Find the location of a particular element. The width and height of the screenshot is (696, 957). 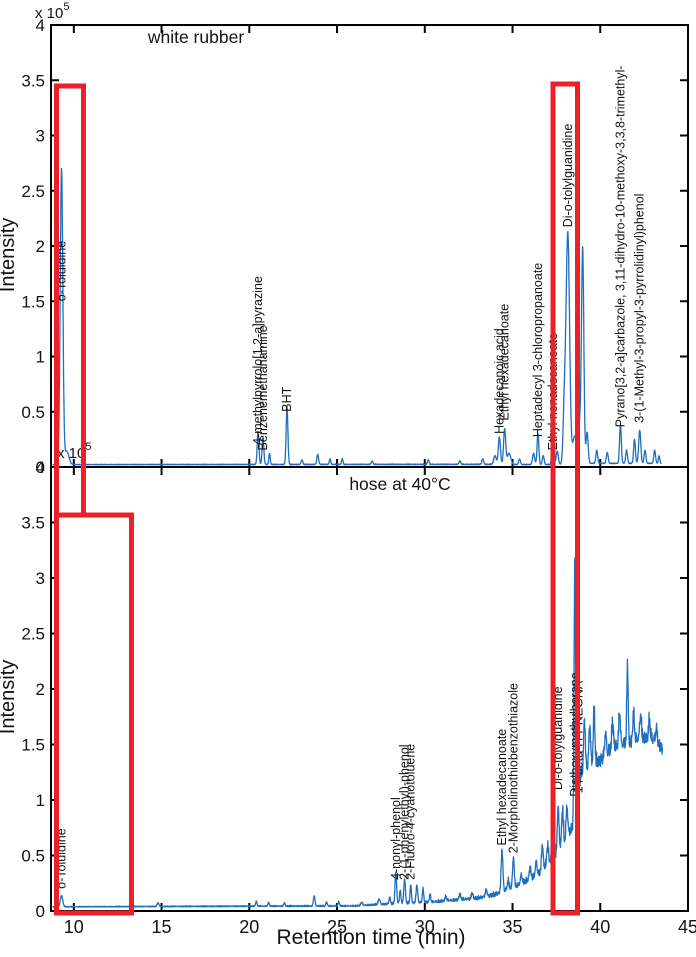

peak-label: BHT is located at coordinates (287, 398).